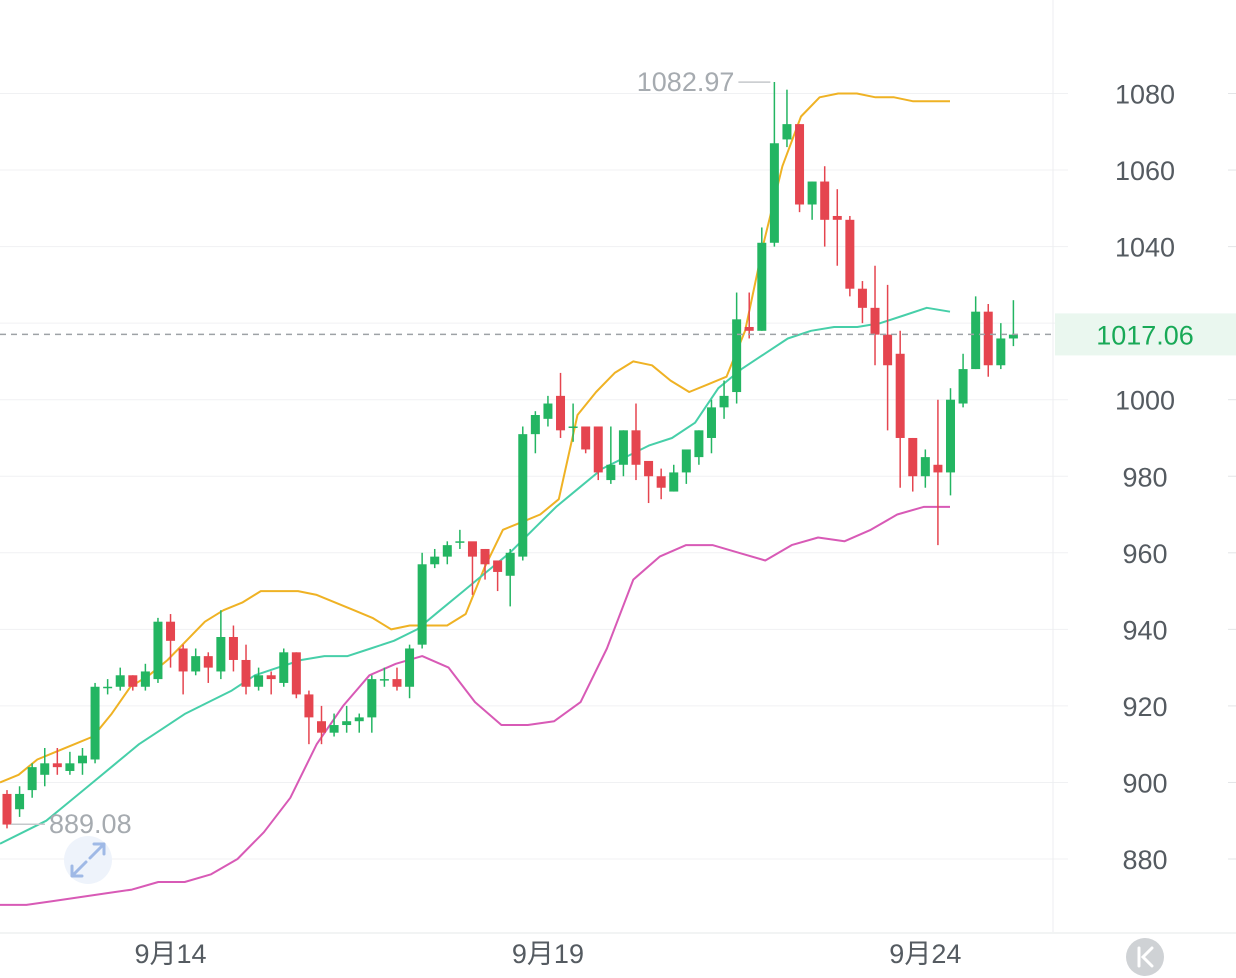 This screenshot has width=1236, height=978. I want to click on low-marker-label: 889.08, so click(90, 824).